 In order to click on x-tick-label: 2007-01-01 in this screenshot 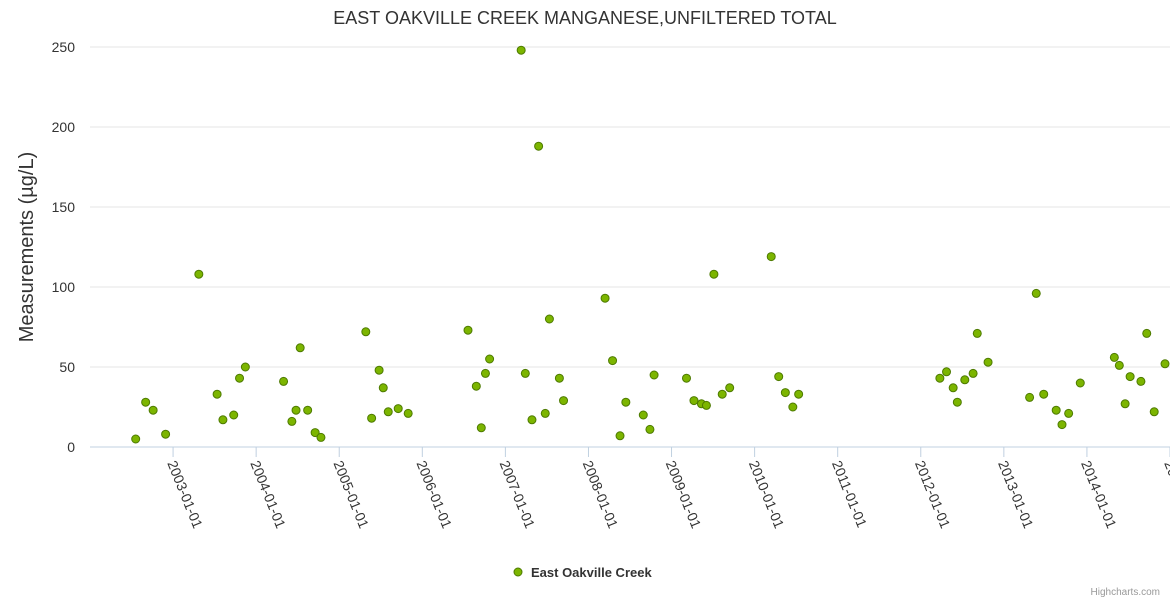, I will do `click(518, 494)`.